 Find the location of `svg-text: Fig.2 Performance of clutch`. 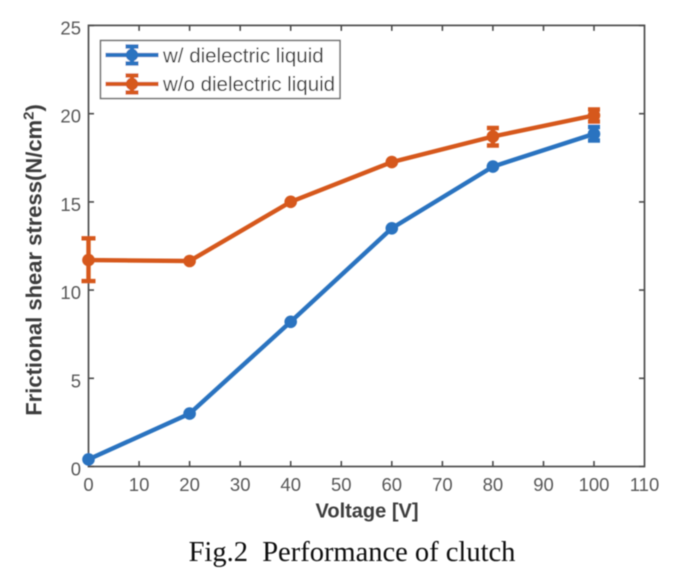

svg-text: Fig.2 Performance of clutch is located at coordinates (352, 552).